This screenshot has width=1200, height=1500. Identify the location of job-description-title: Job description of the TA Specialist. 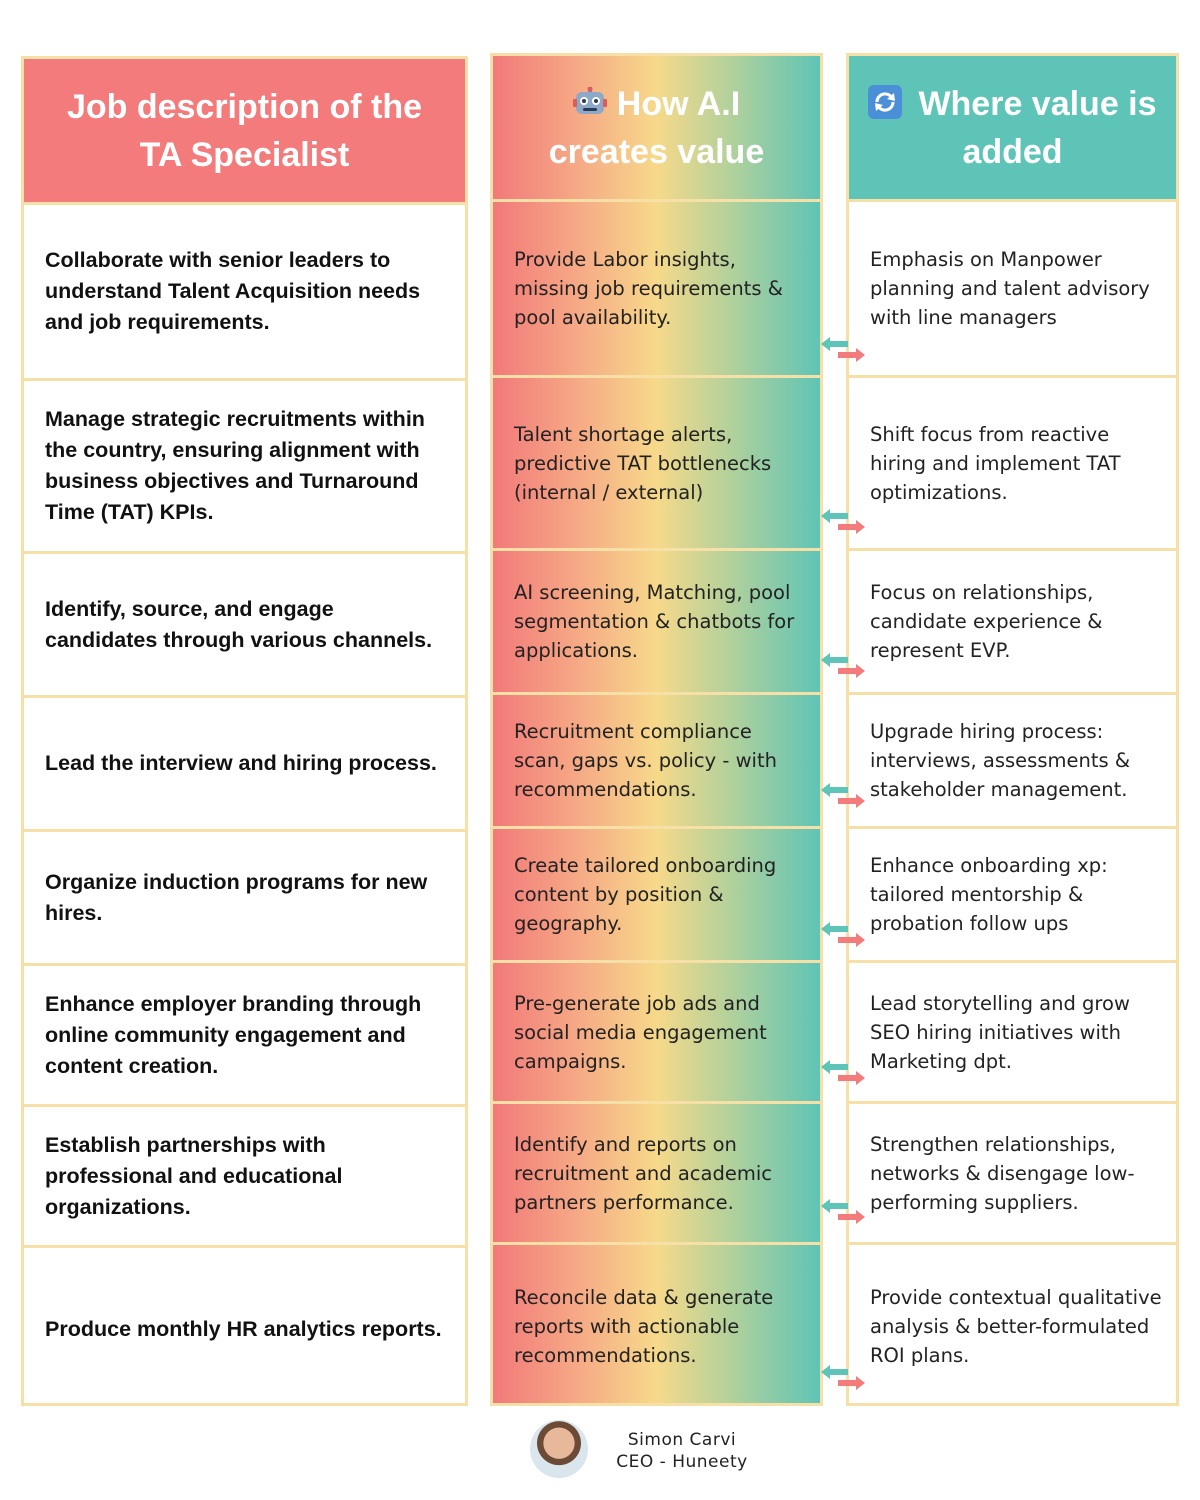
(244, 130).